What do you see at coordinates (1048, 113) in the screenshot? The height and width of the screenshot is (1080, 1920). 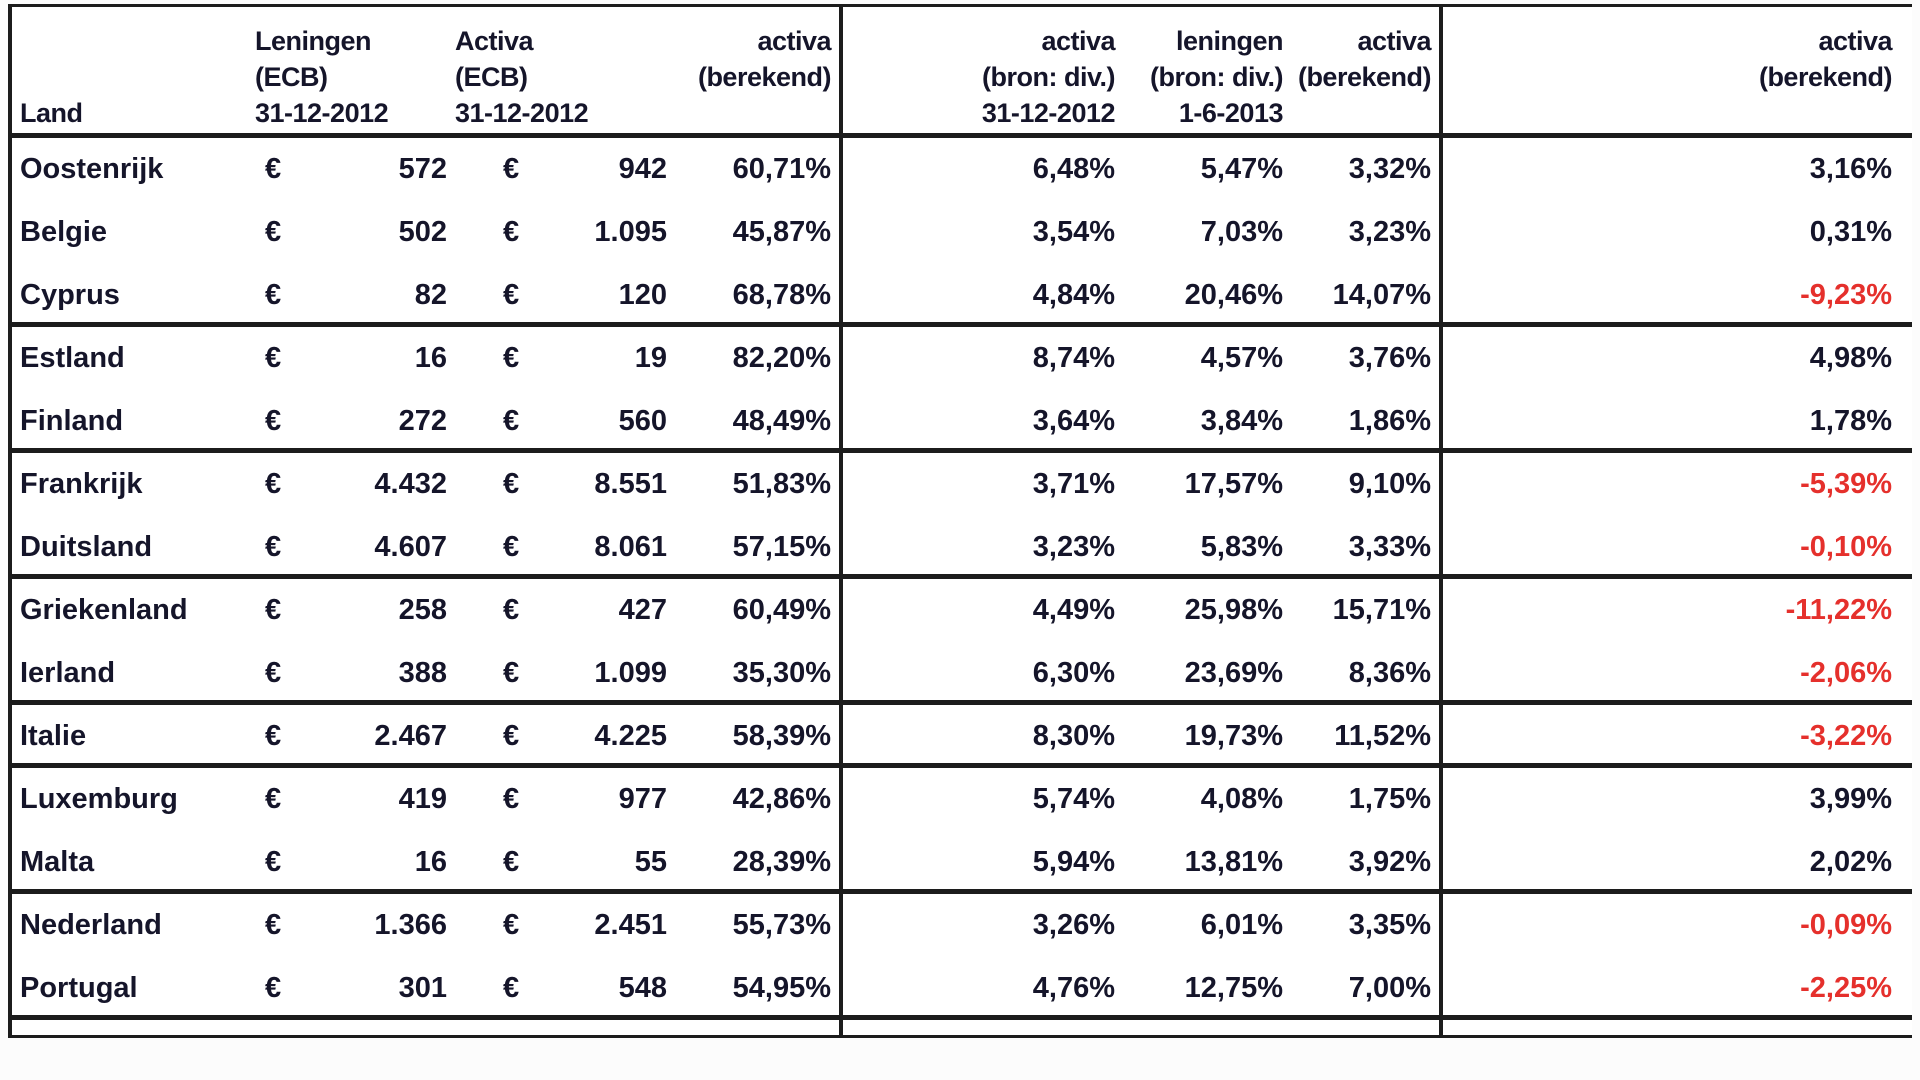 I see `header-line: 31-12-2012` at bounding box center [1048, 113].